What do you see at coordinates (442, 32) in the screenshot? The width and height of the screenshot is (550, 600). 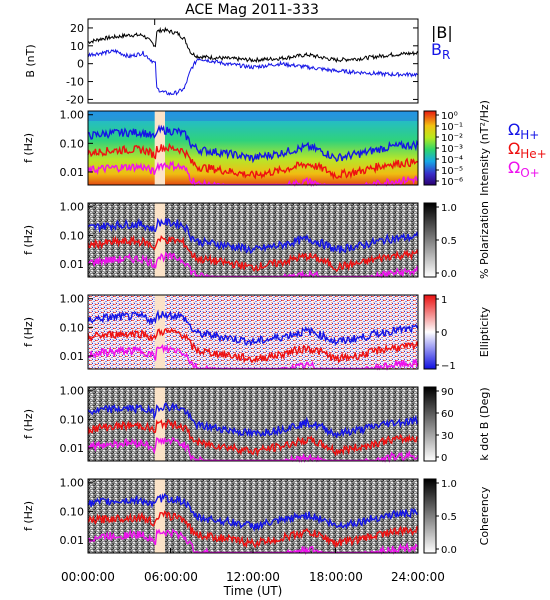 I see `legend-b-magnitude: |B|` at bounding box center [442, 32].